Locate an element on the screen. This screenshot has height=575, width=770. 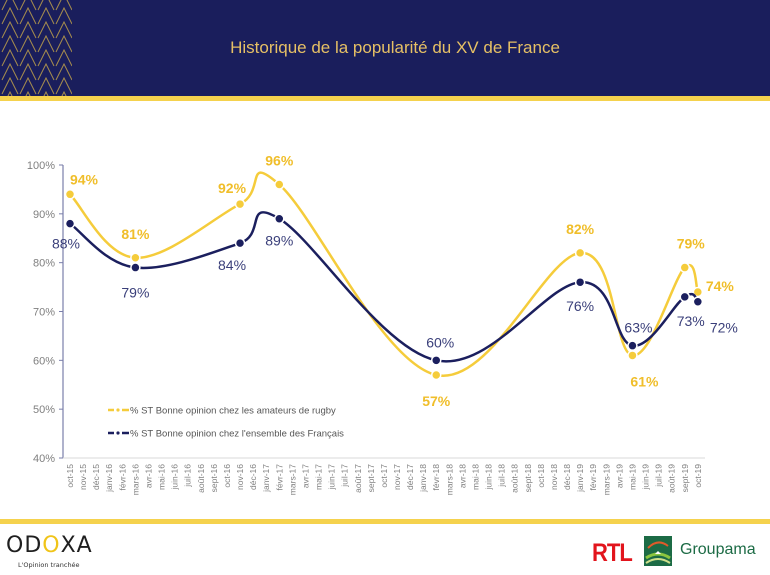
odoxa-tagline: L'Opinion tranchée is located at coordinates (49, 565).